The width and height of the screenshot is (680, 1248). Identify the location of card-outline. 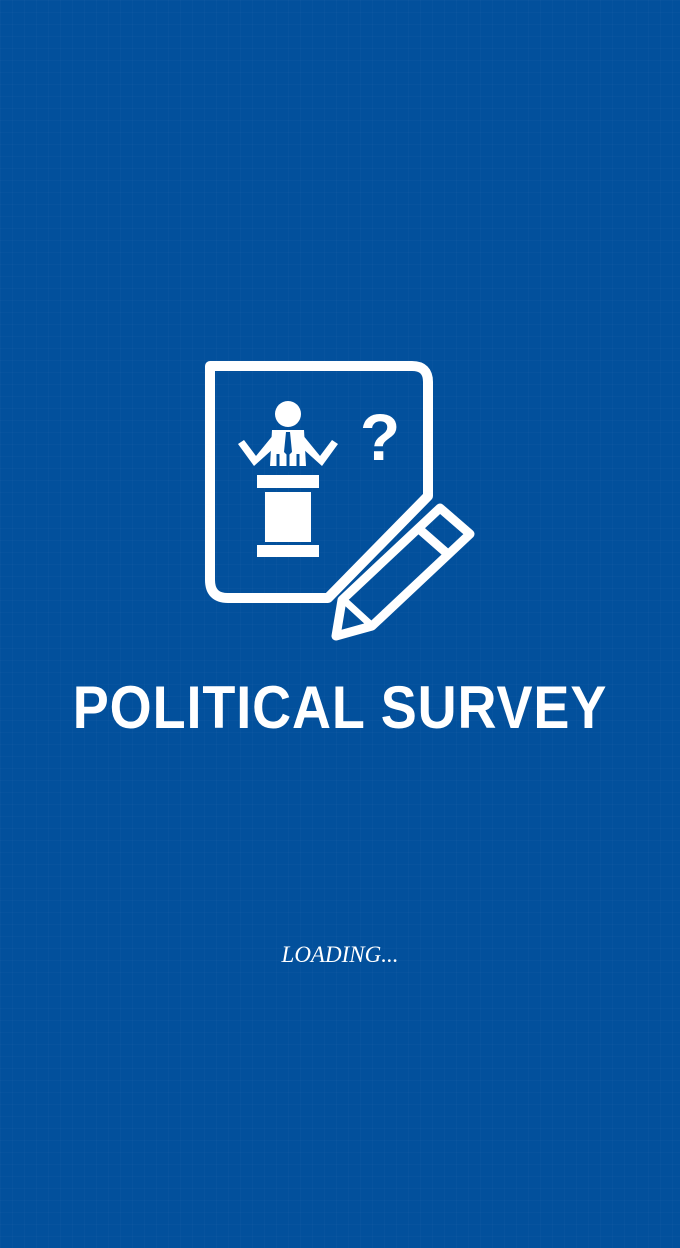
(319, 482).